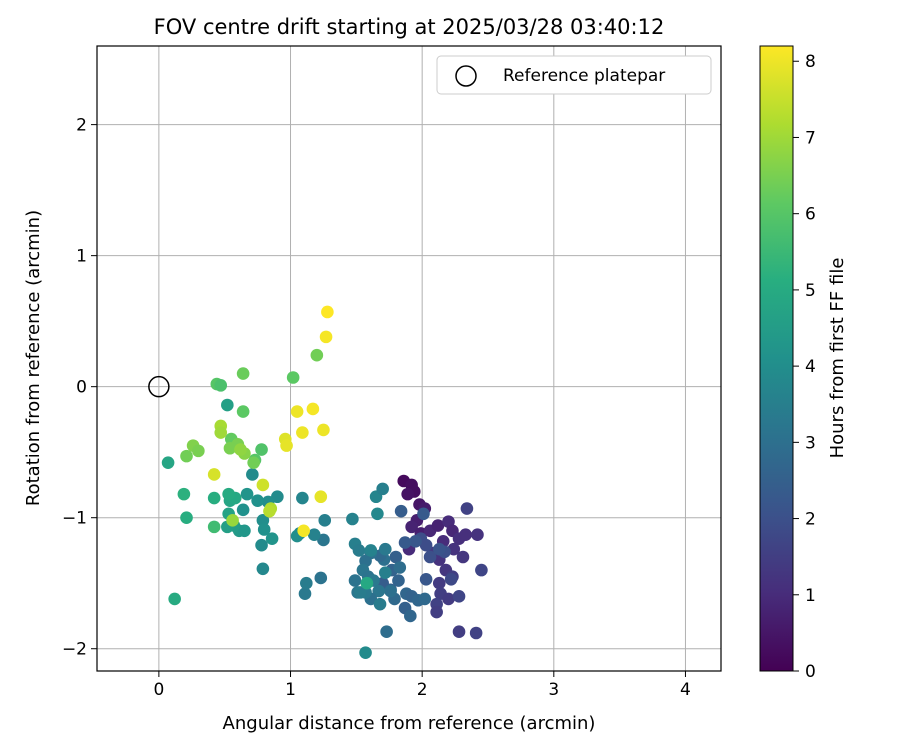 The height and width of the screenshot is (750, 900). I want to click on y-tick-label: 0, so click(81, 388).